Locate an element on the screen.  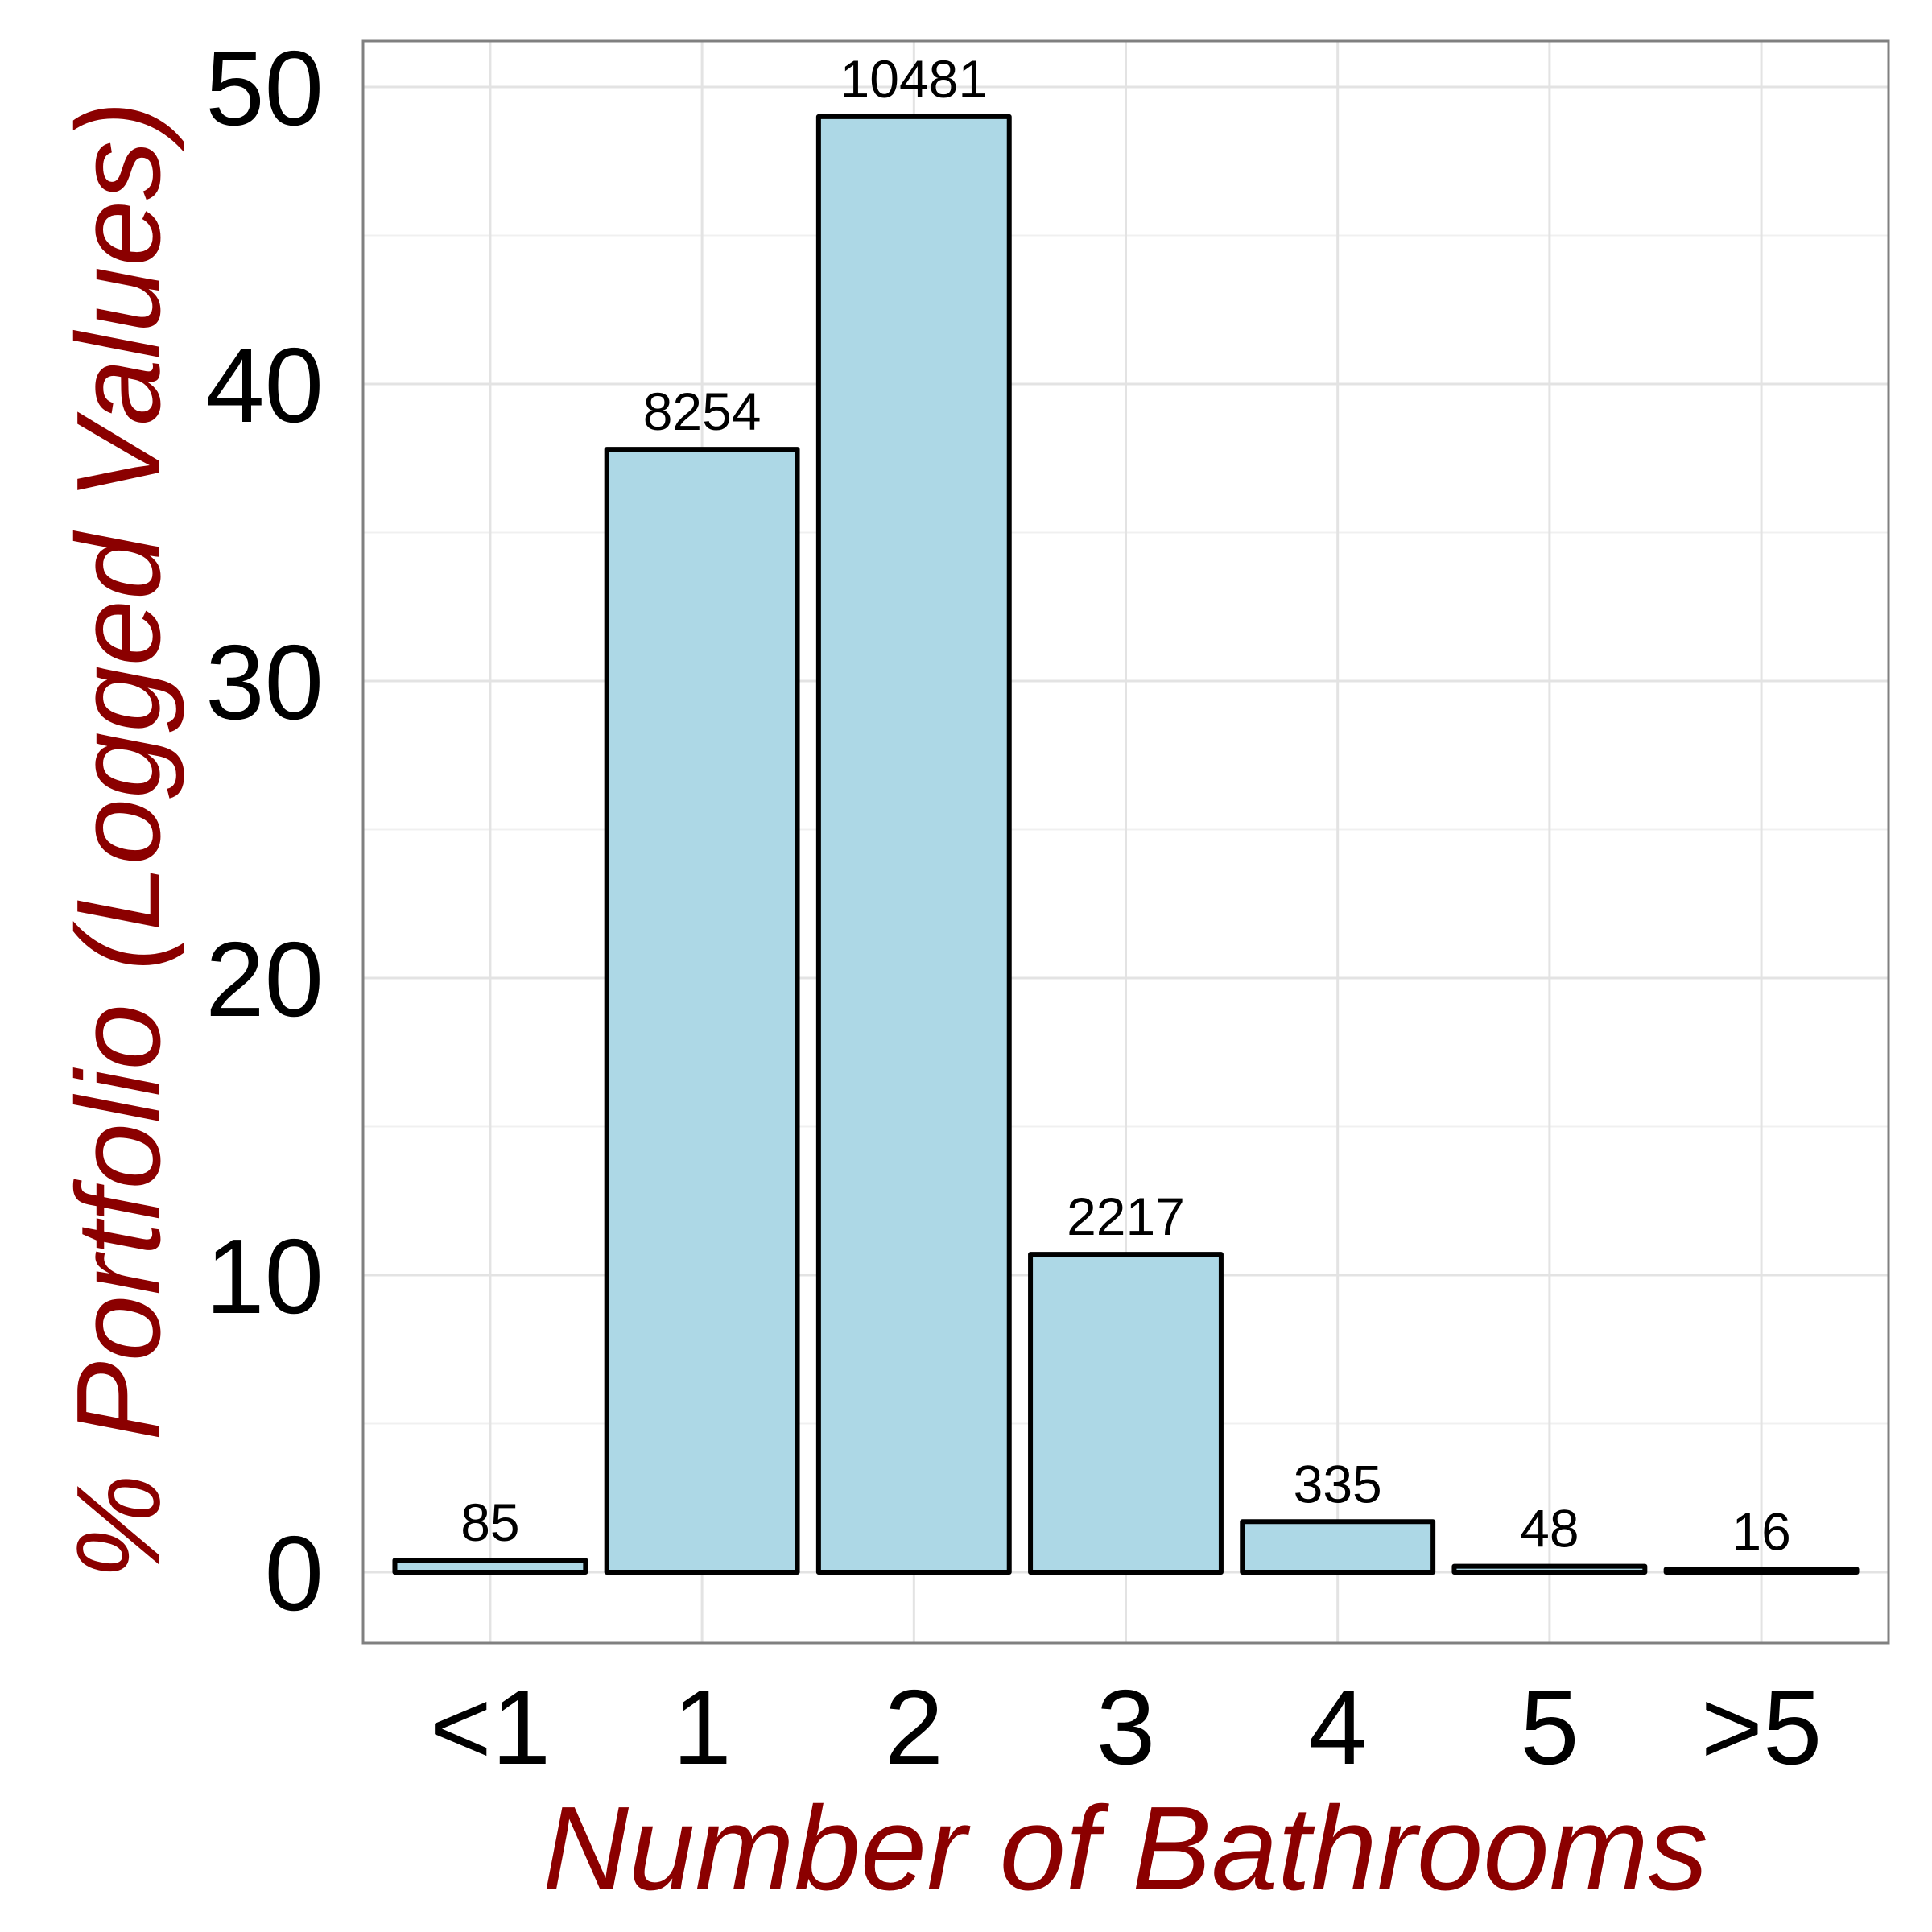
y-tick-label: 30 is located at coordinates (264, 682).